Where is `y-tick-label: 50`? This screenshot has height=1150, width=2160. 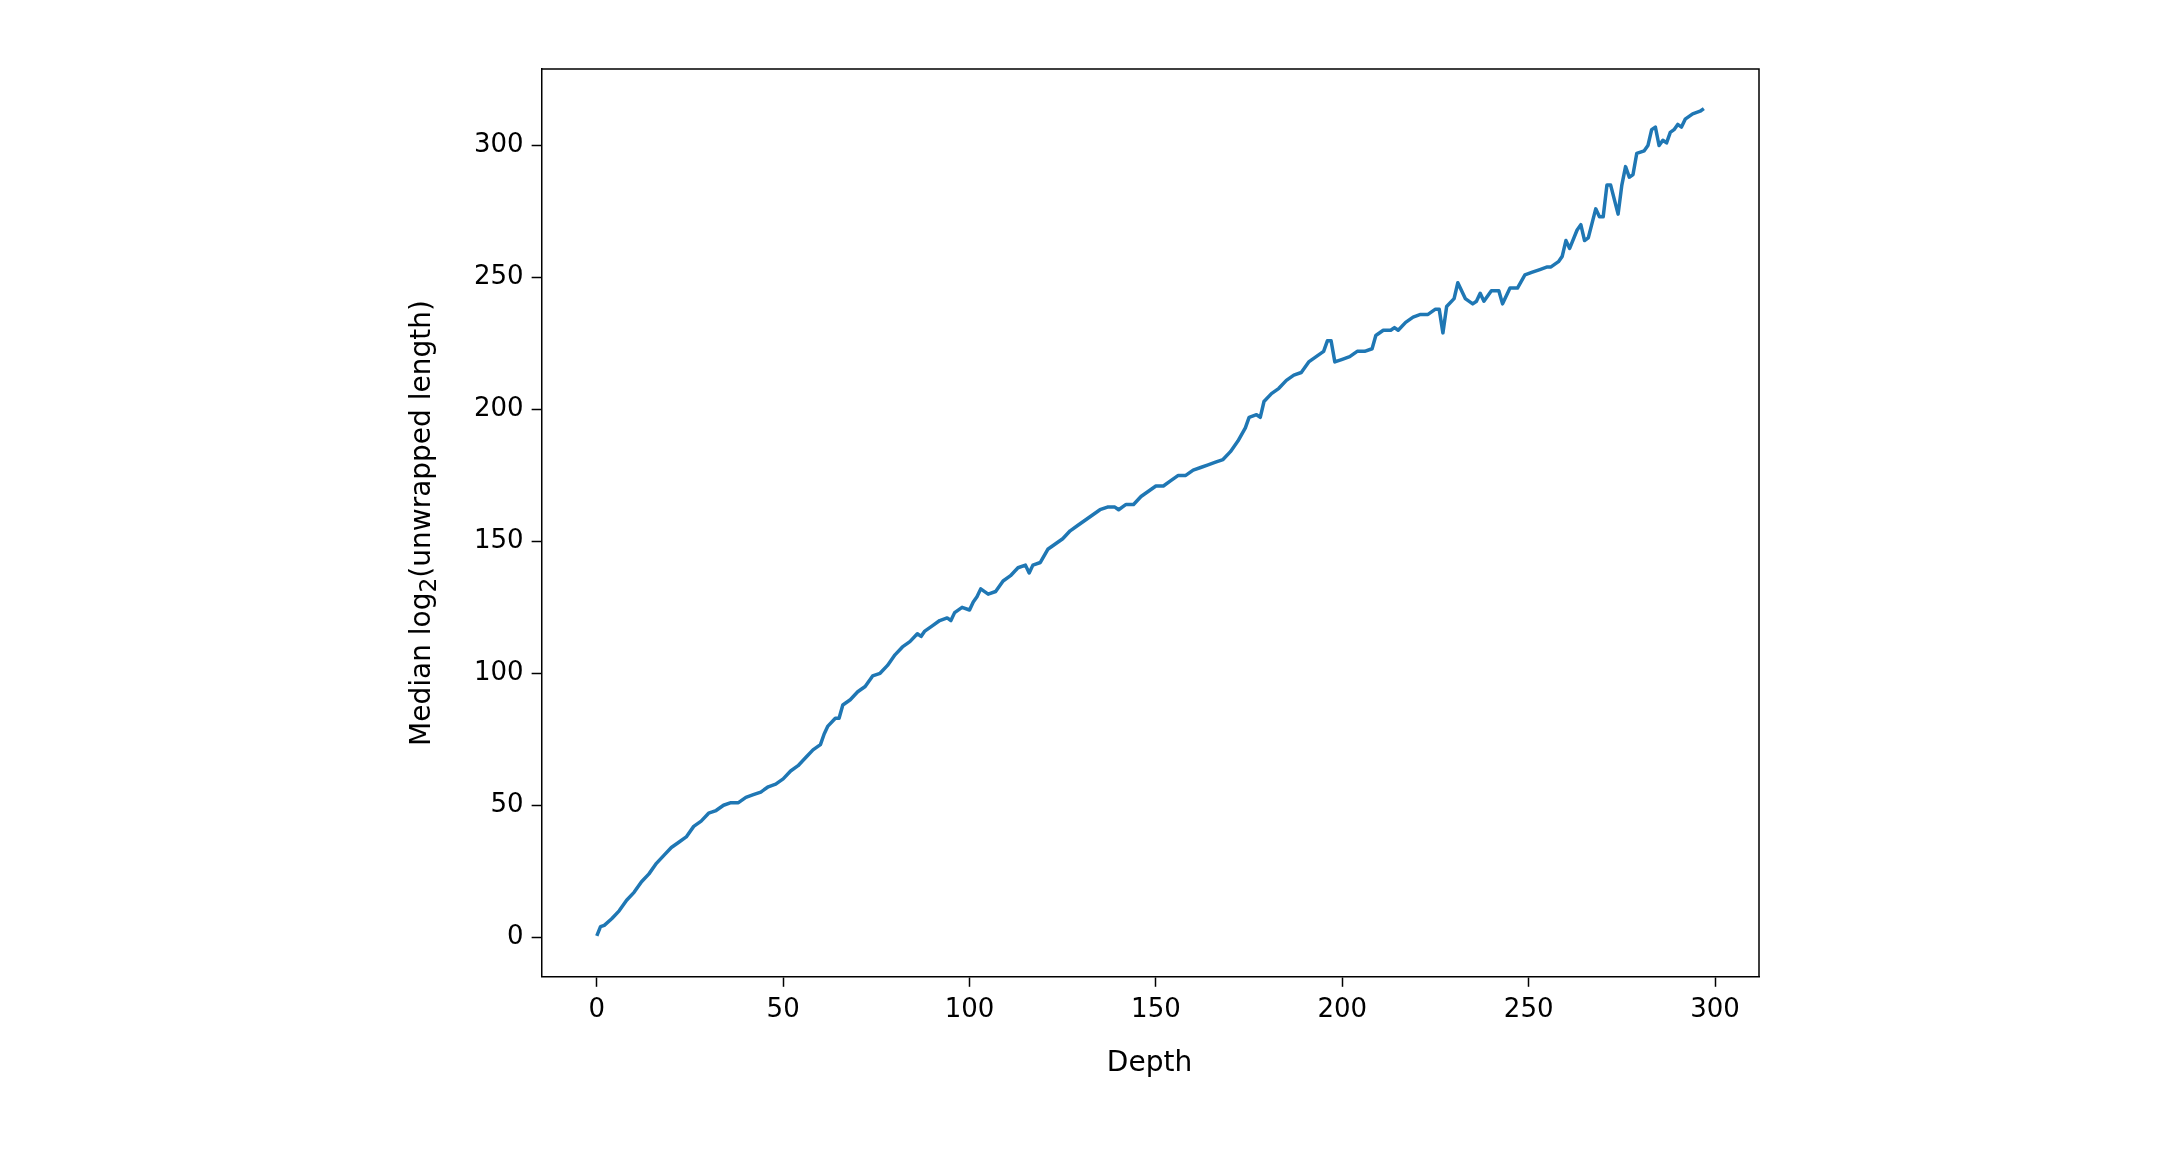 y-tick-label: 50 is located at coordinates (507, 803).